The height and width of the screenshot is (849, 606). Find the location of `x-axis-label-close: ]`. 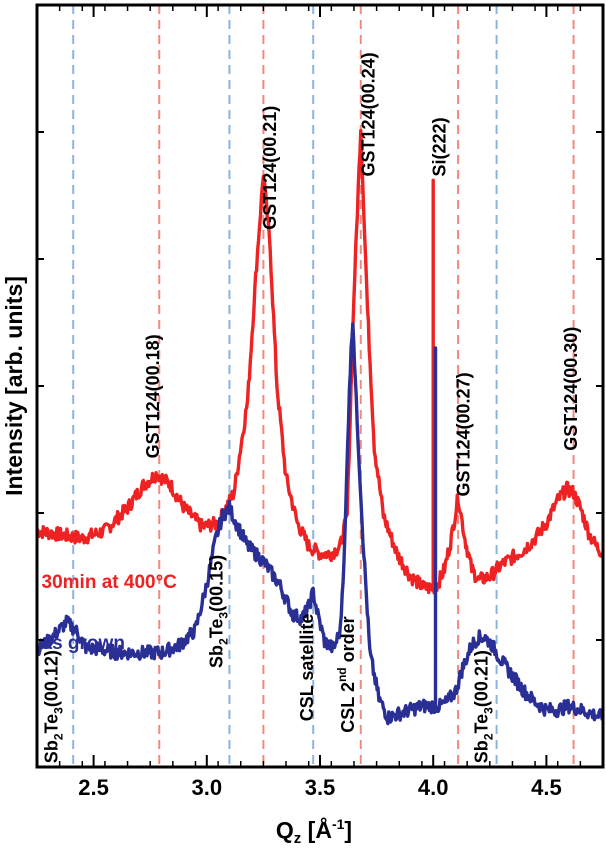

x-axis-label-close: ] is located at coordinates (348, 830).